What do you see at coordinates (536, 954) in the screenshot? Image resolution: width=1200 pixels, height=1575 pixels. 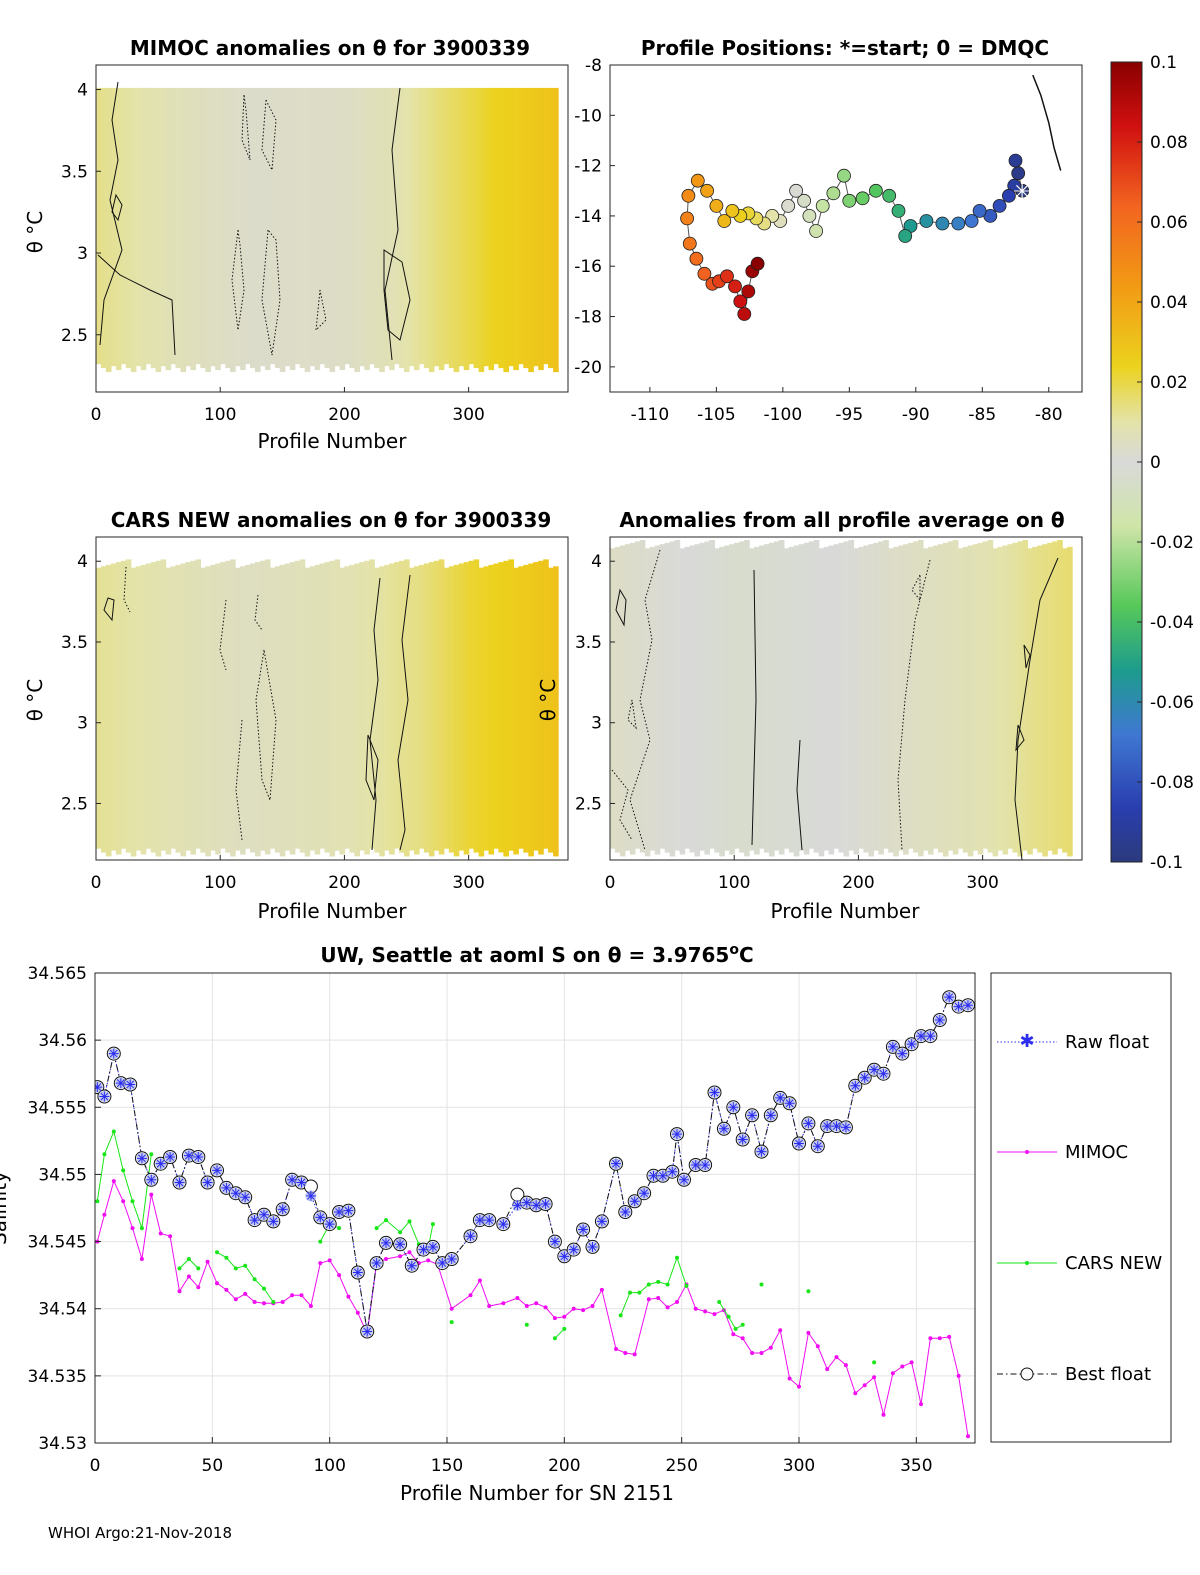 I see `salinity-title: UW, Seattle at aoml S on θ = 3.9765oC` at bounding box center [536, 954].